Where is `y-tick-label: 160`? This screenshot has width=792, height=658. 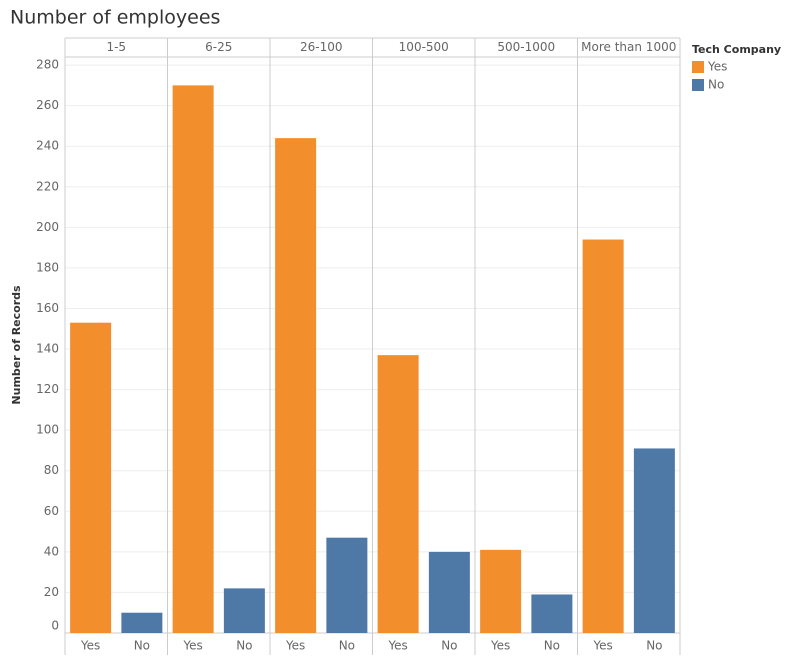
y-tick-label: 160 is located at coordinates (47, 308).